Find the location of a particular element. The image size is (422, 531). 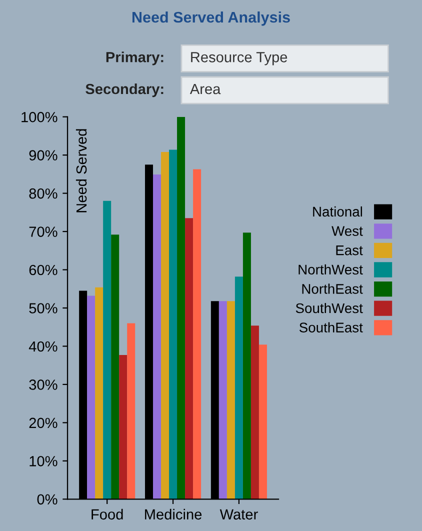

y-tick-label: 80% is located at coordinates (43, 193).